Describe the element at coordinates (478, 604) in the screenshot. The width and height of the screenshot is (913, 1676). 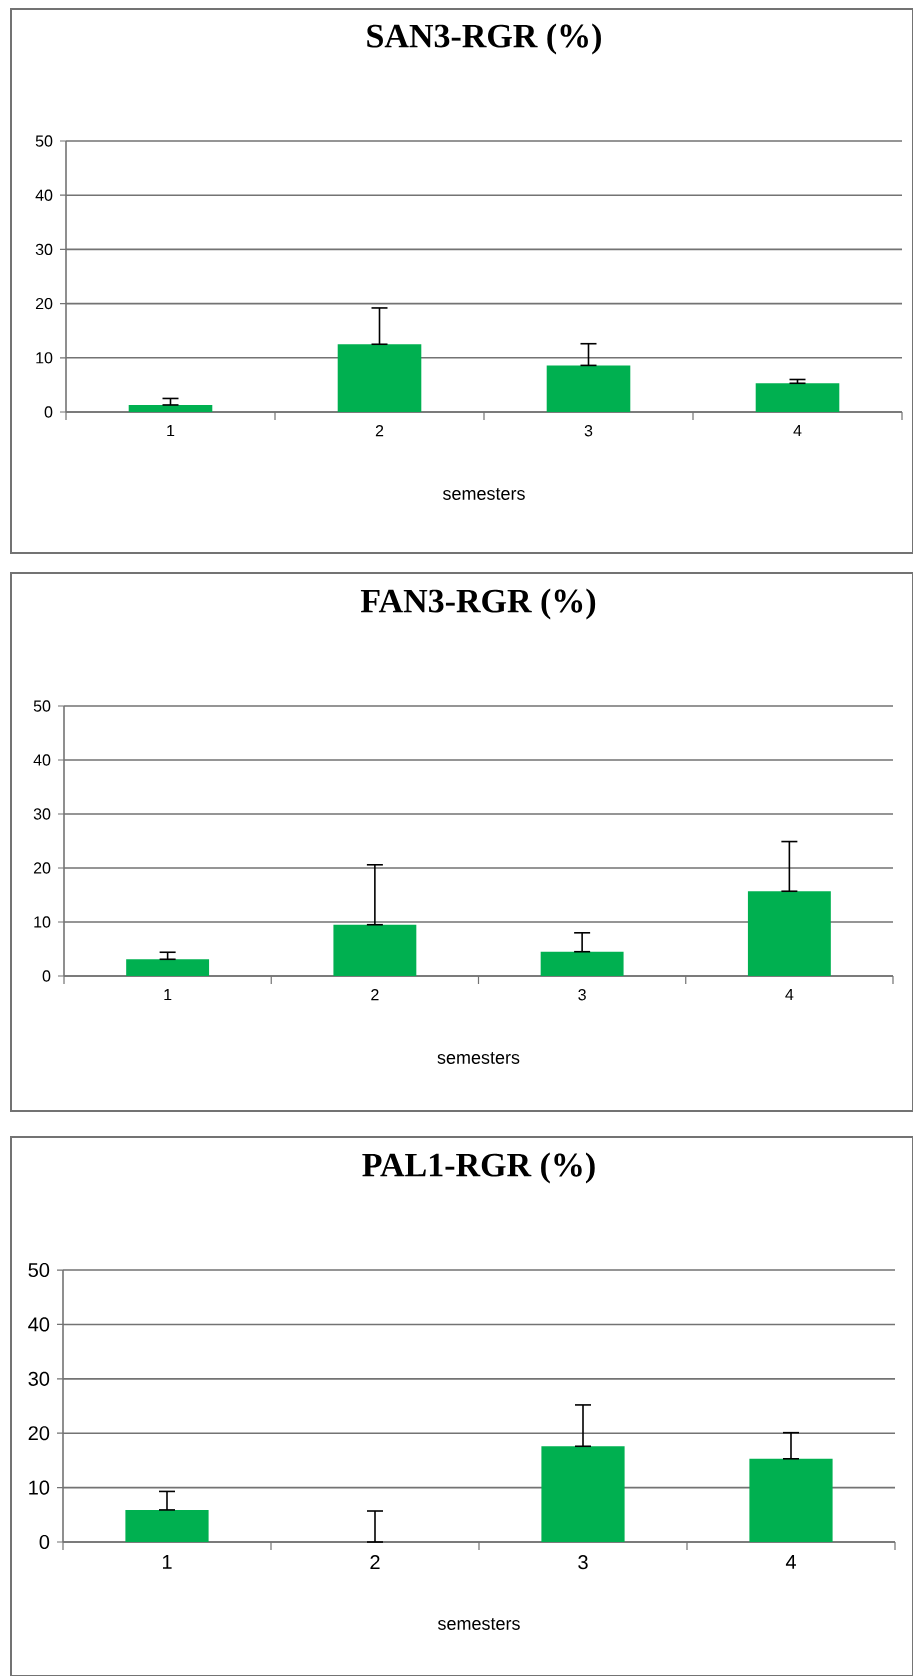
I see `chart-title: FAN3-RGR (%)` at that location.